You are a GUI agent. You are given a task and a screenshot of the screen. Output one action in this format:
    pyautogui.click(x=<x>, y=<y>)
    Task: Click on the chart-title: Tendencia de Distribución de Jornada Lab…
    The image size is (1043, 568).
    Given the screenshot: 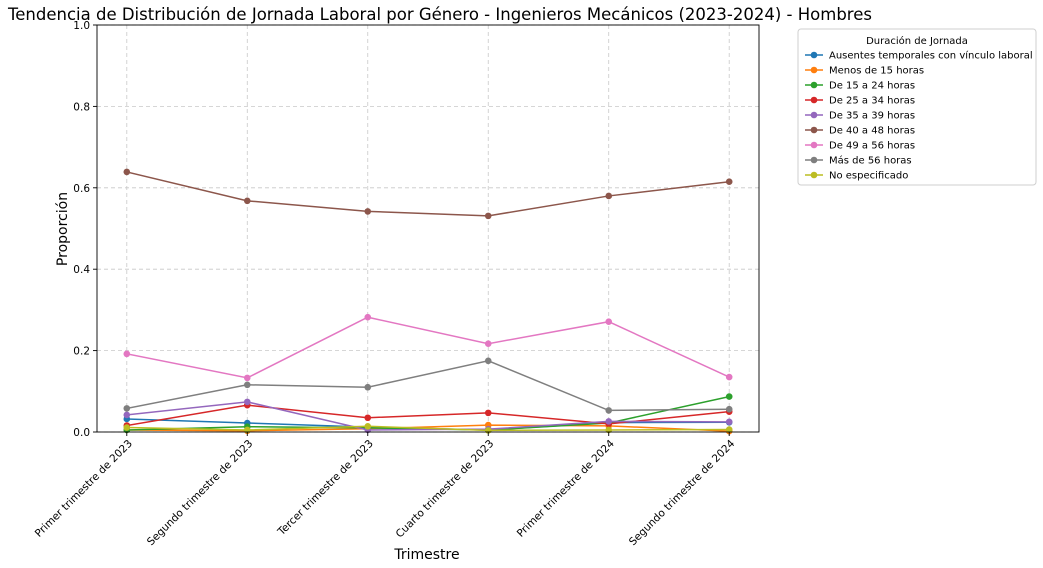 What is the action you would take?
    pyautogui.click(x=439, y=14)
    